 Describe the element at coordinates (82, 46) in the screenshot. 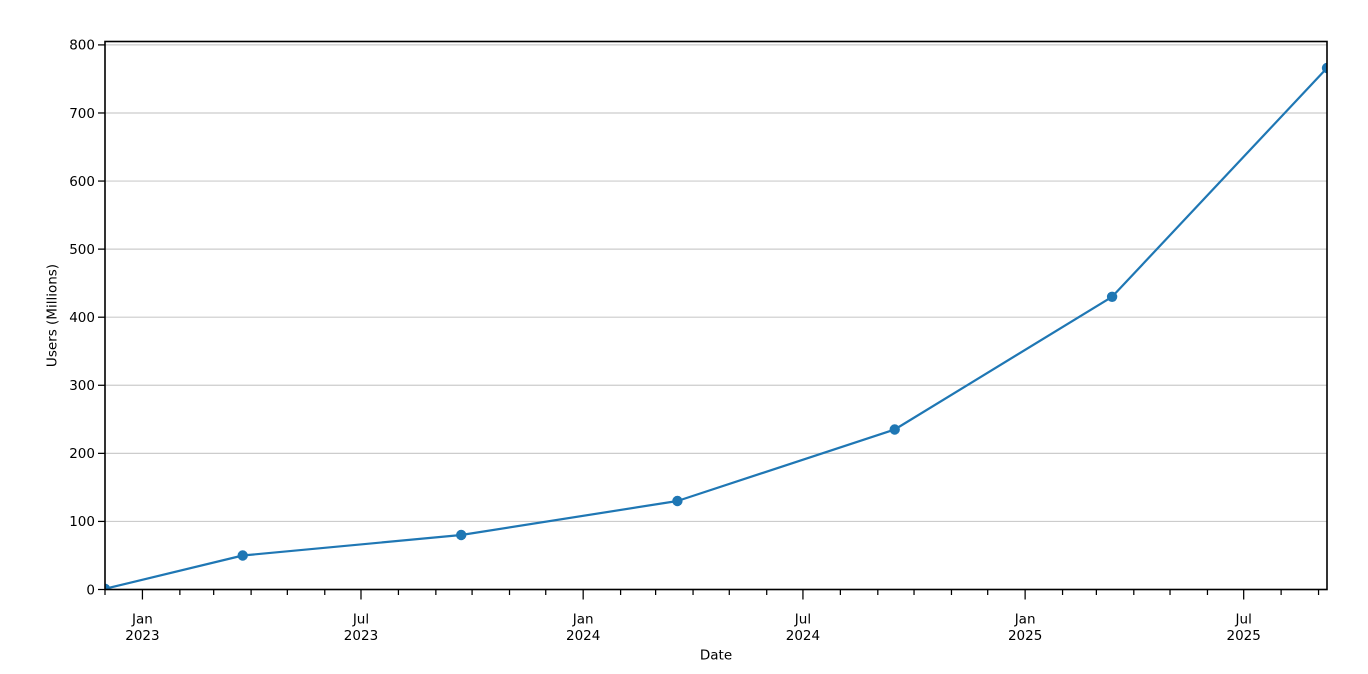

I see `y-tick-label: 800` at that location.